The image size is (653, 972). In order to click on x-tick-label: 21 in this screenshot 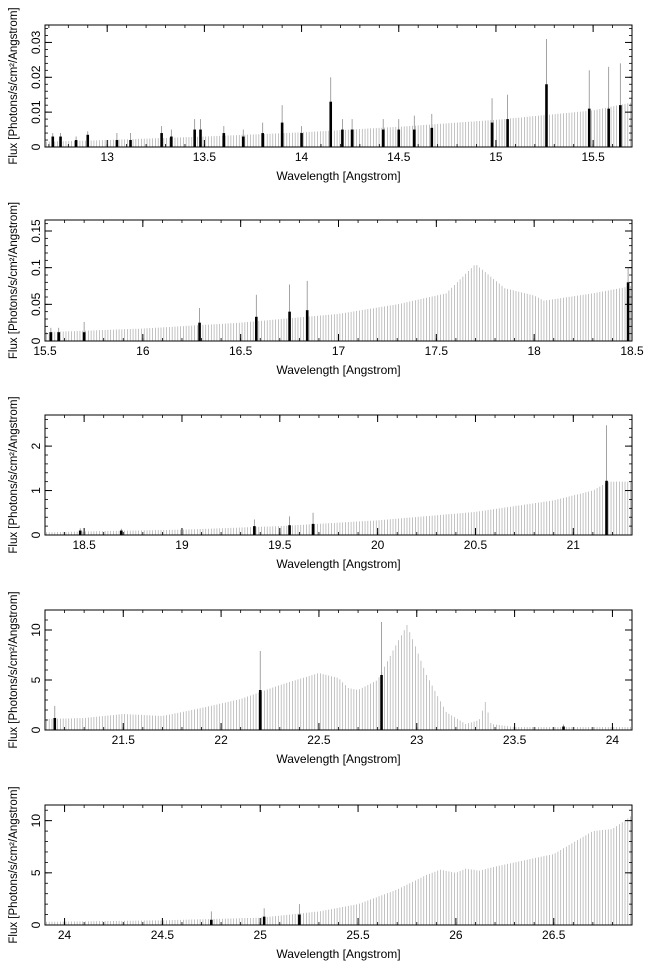, I will do `click(574, 545)`.